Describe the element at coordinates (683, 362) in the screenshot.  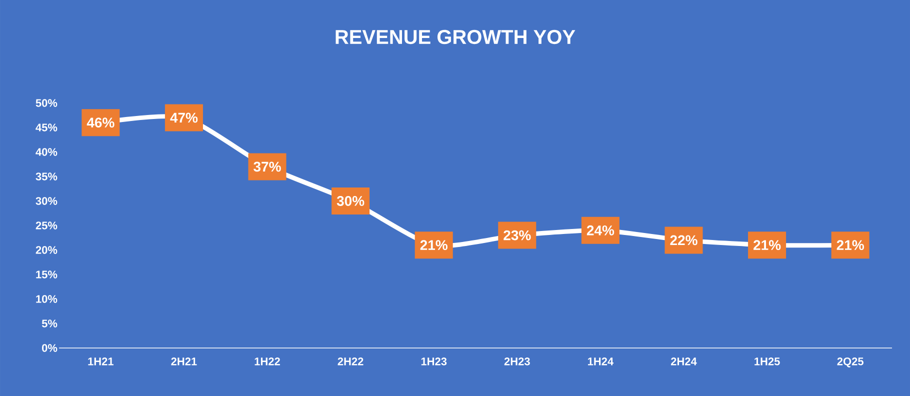
I see `x-tick-label: 2H24` at that location.